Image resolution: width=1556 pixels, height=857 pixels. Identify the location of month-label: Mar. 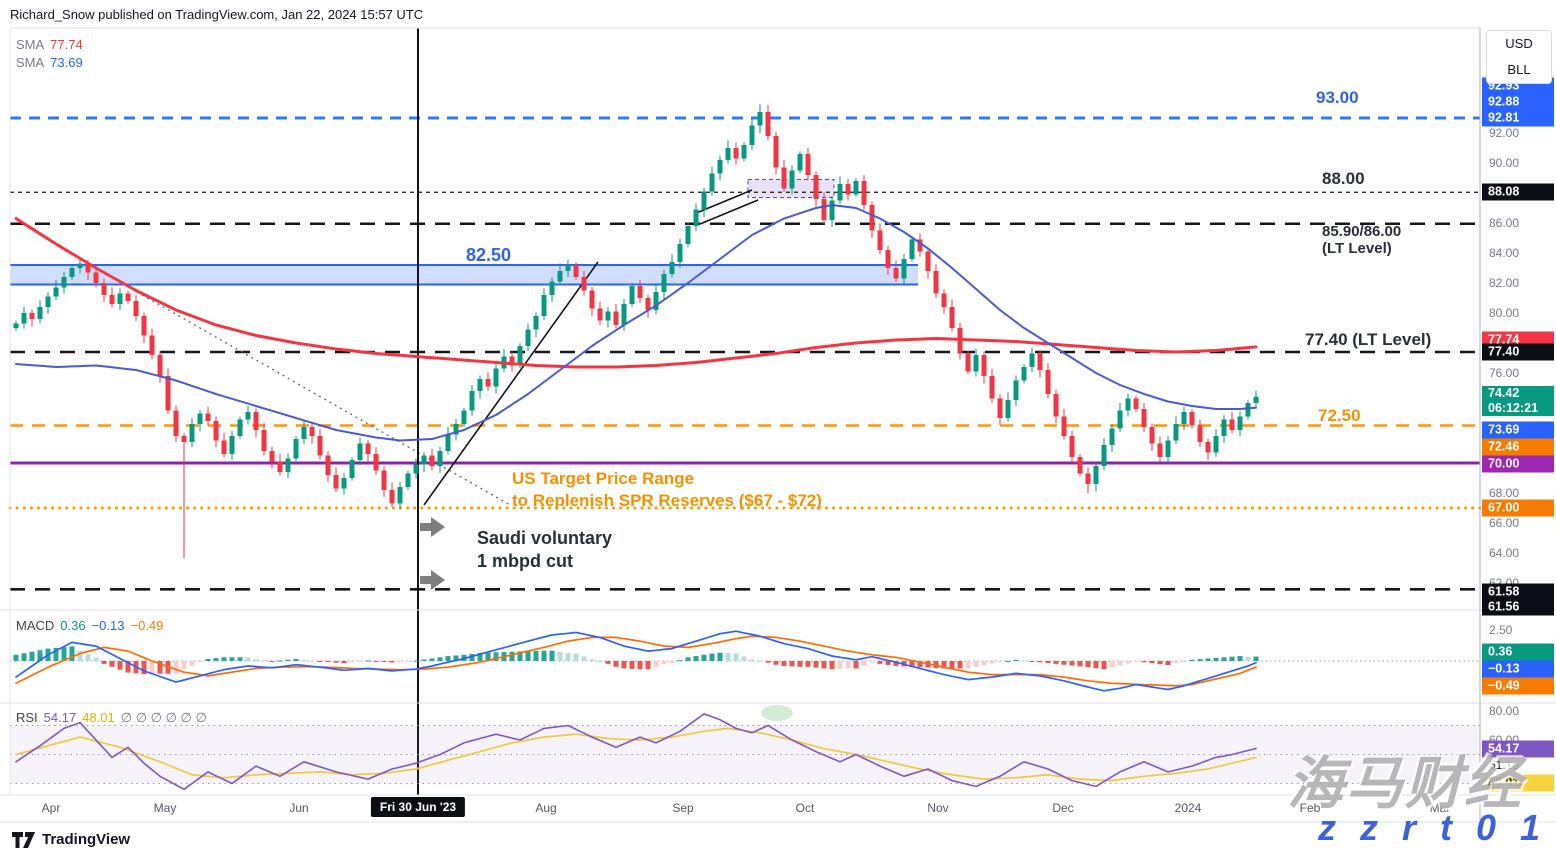
(1440, 808).